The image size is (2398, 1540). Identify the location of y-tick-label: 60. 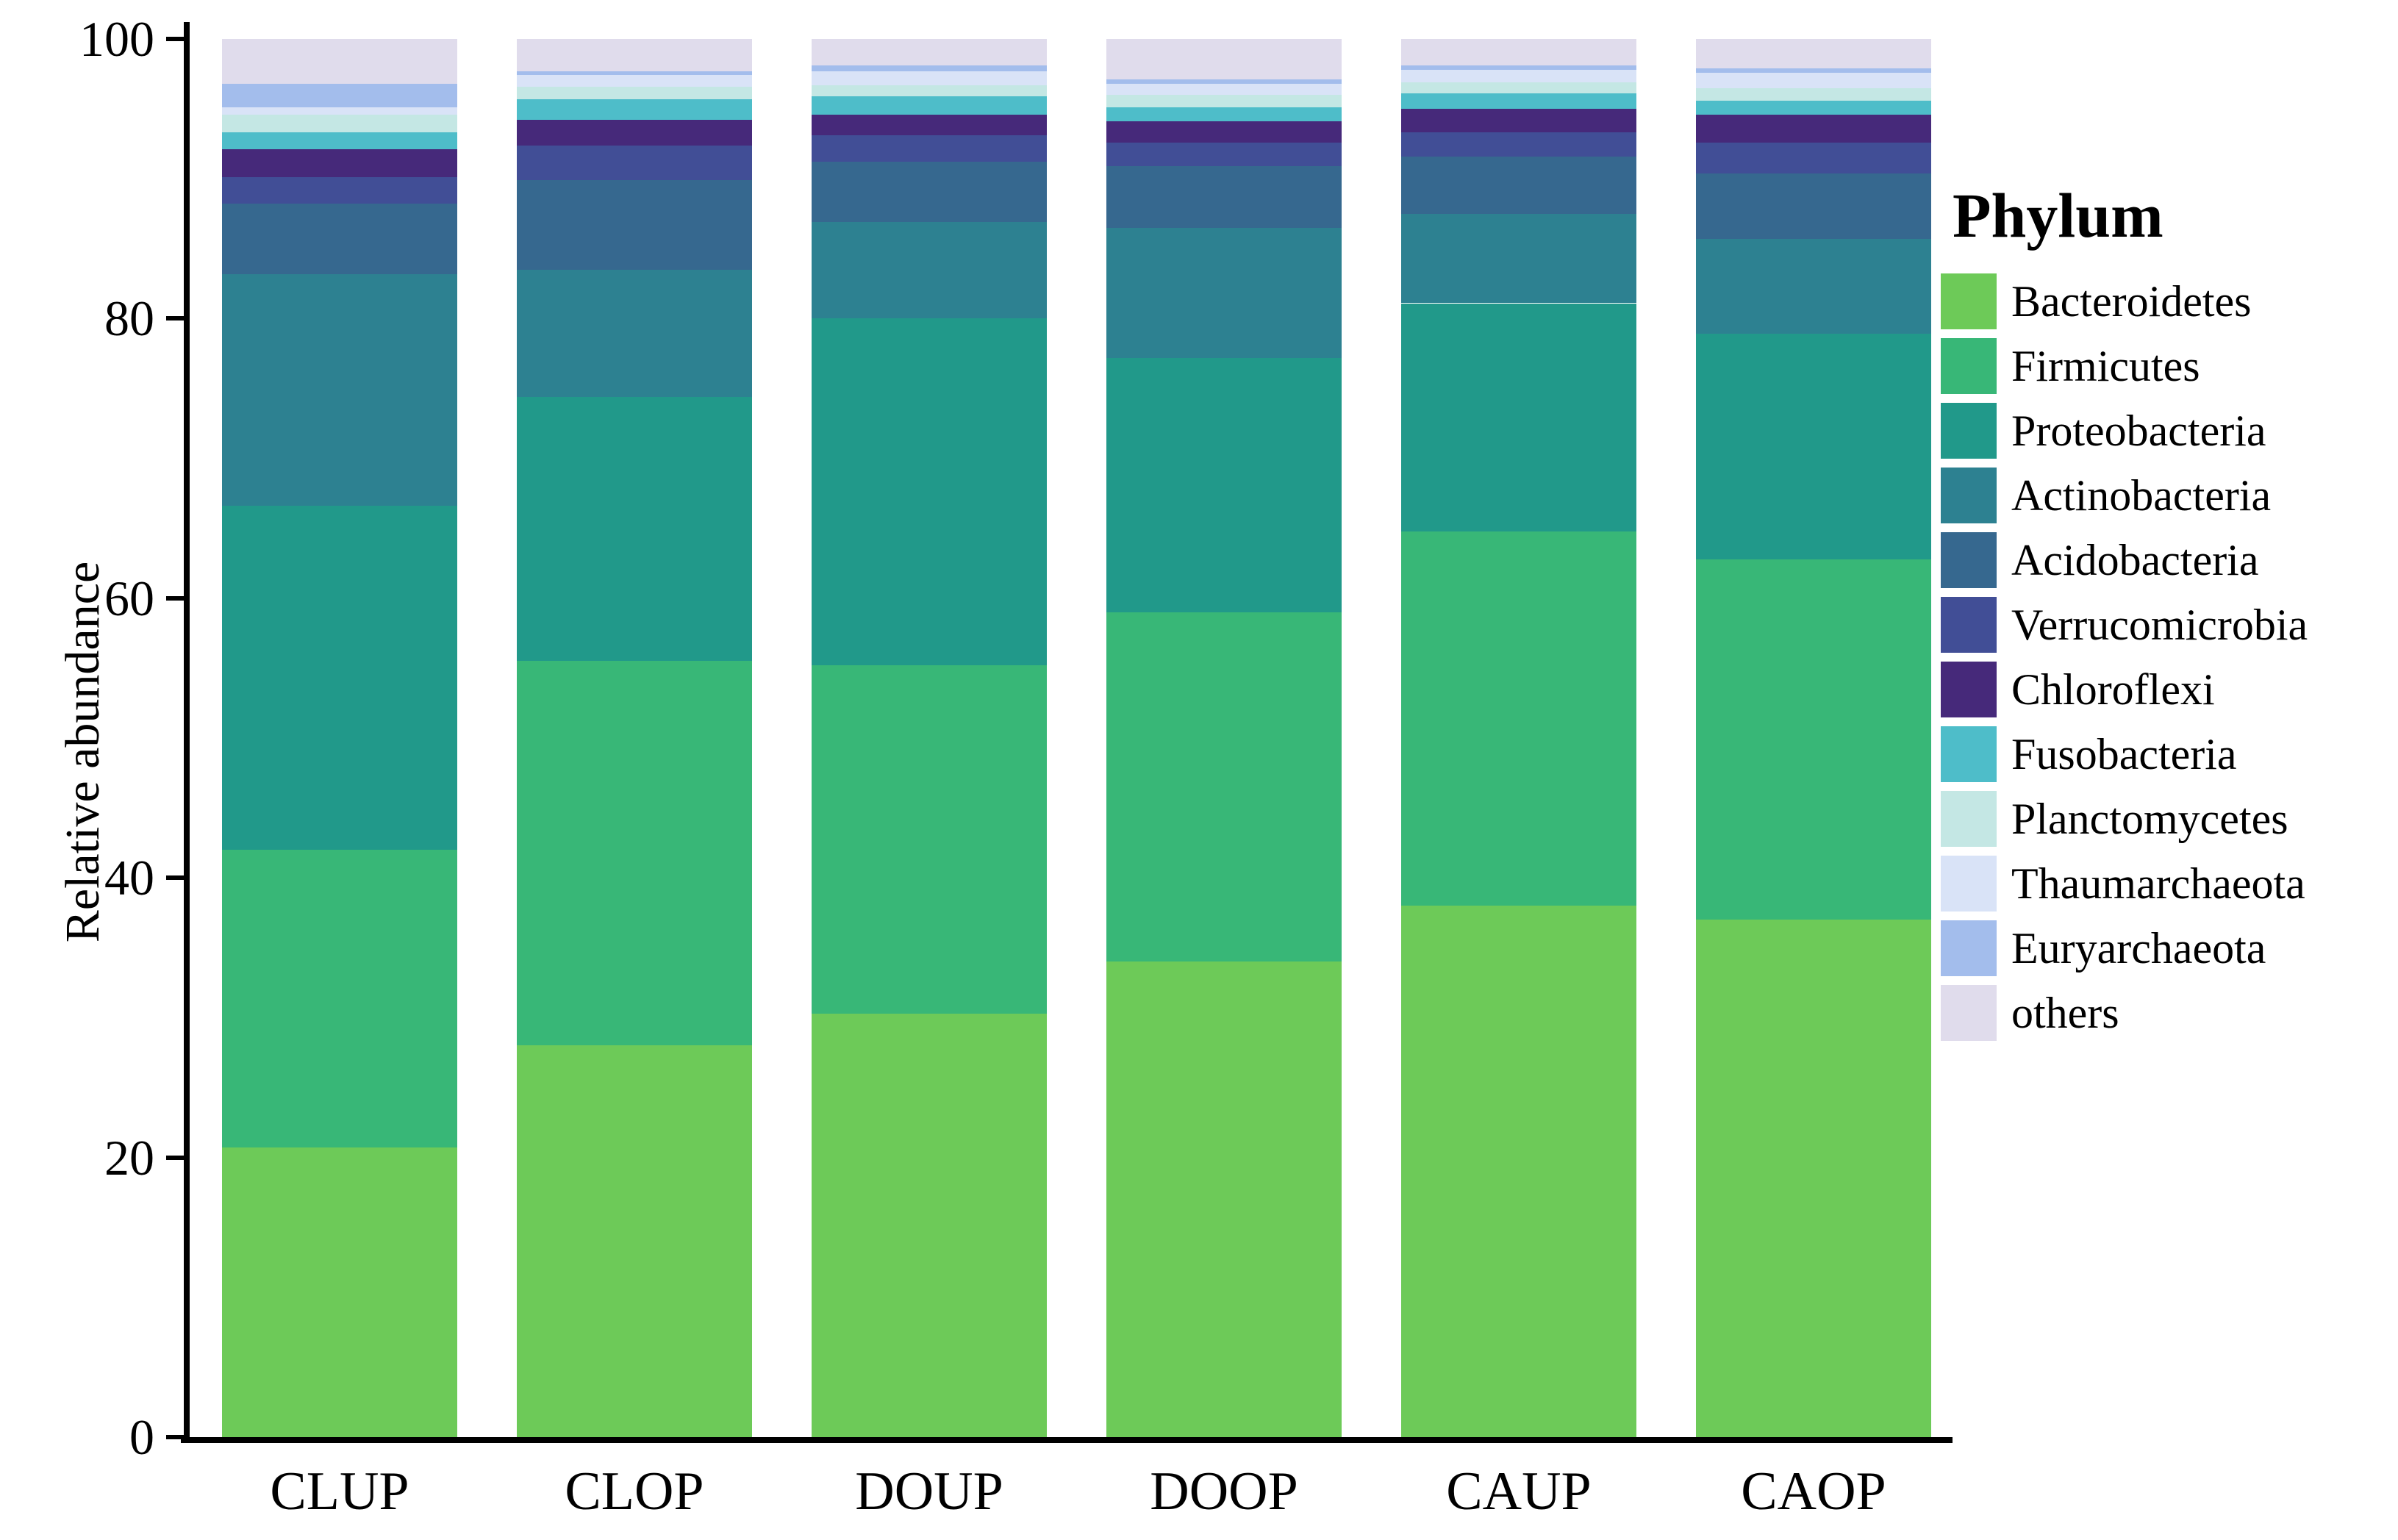
(129, 598).